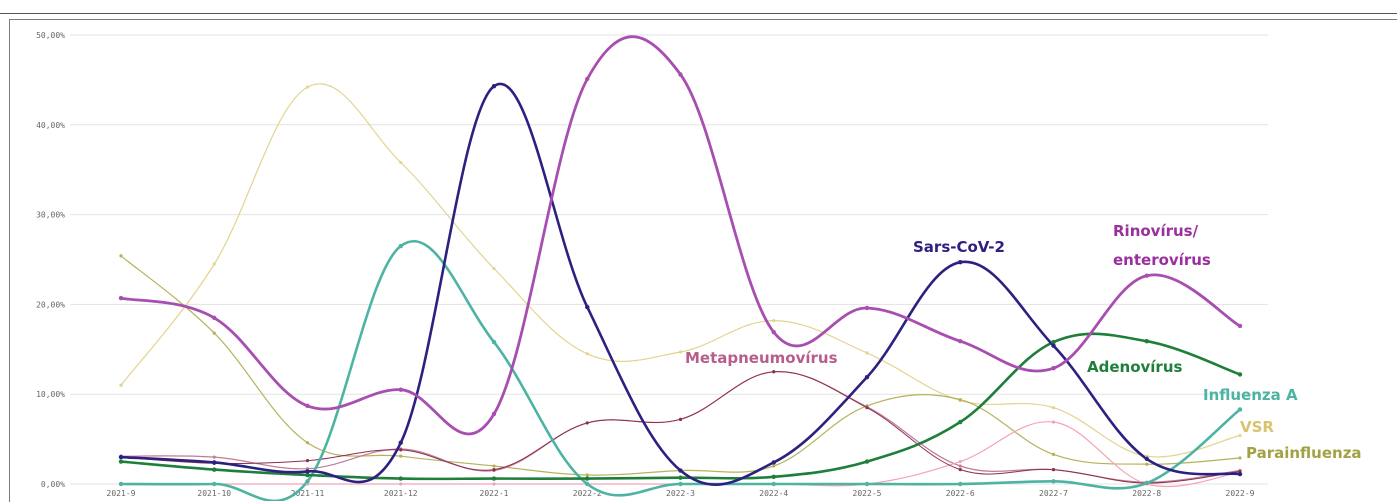 The height and width of the screenshot is (502, 1397). What do you see at coordinates (1304, 453) in the screenshot?
I see `series-annotation: Parainfluenza` at bounding box center [1304, 453].